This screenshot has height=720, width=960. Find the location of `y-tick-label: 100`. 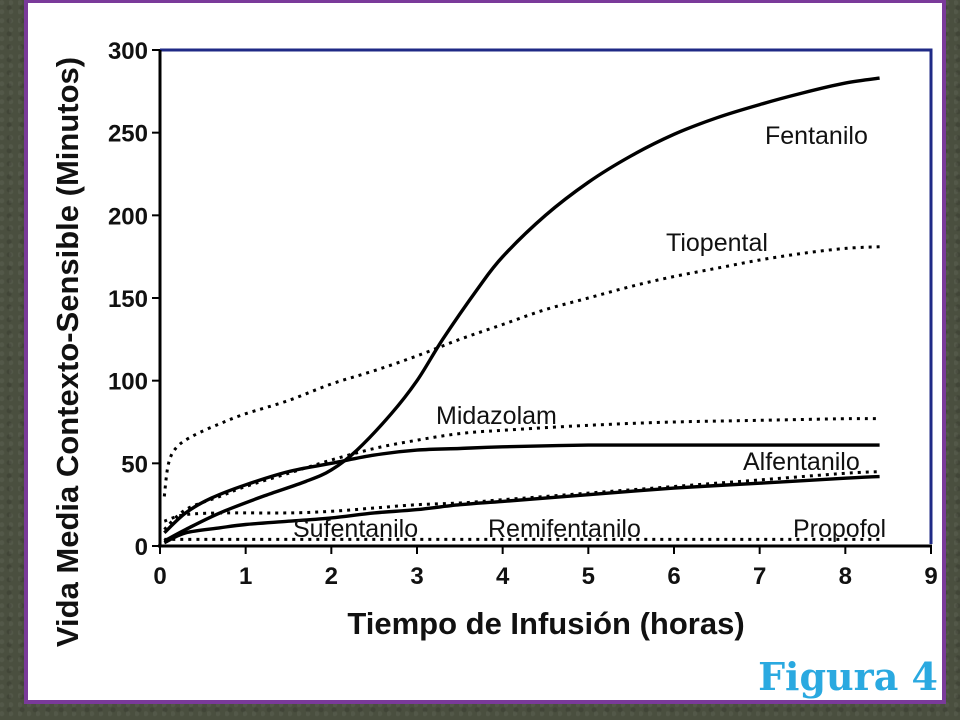

y-tick-label: 100 is located at coordinates (128, 382).